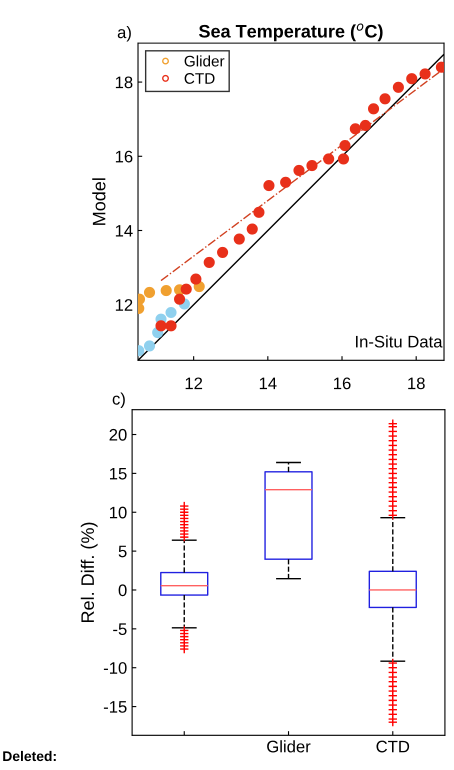  I want to click on y-tick-label: -5, so click(120, 629).